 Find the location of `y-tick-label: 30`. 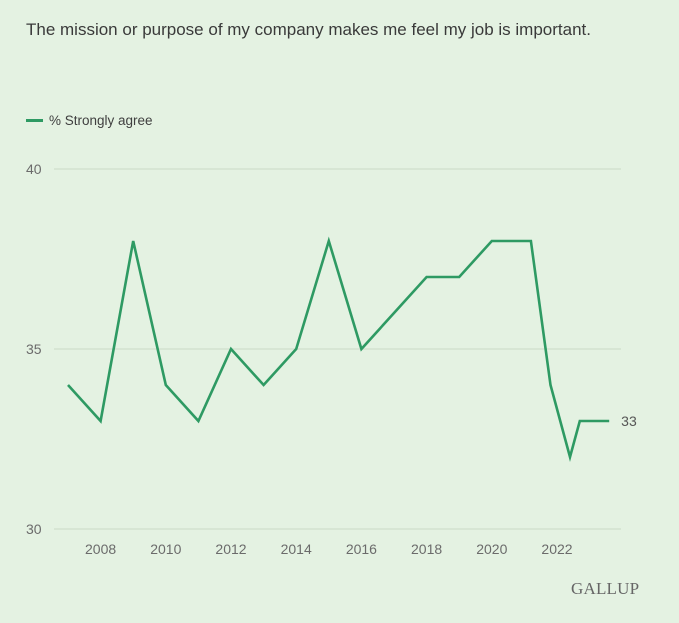

y-tick-label: 30 is located at coordinates (34, 529).